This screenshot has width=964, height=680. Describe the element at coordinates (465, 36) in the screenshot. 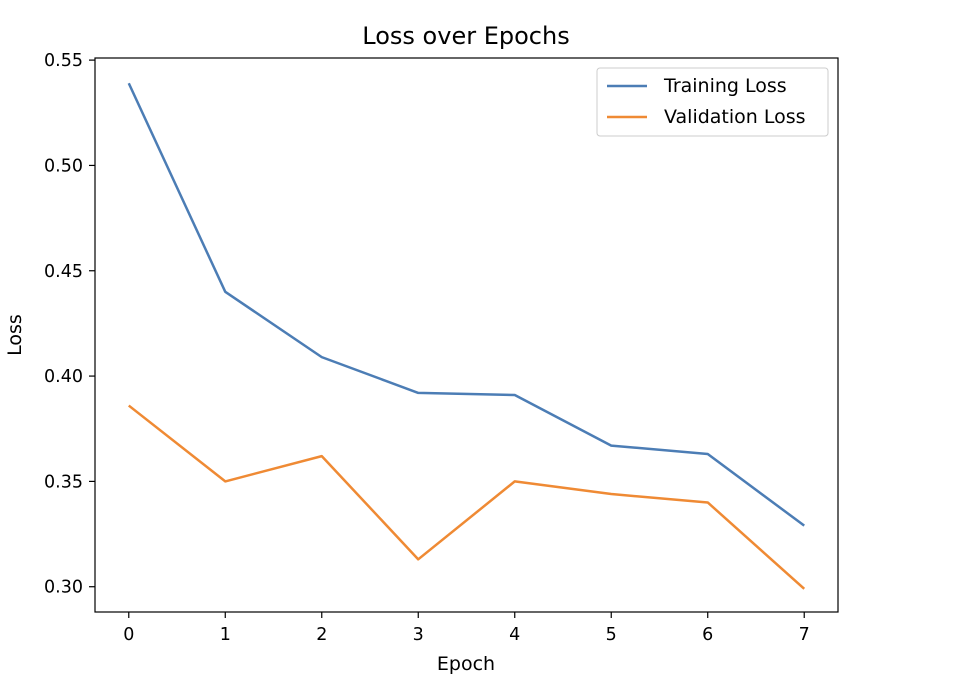

I see `chart-title: Loss over Epochs` at that location.